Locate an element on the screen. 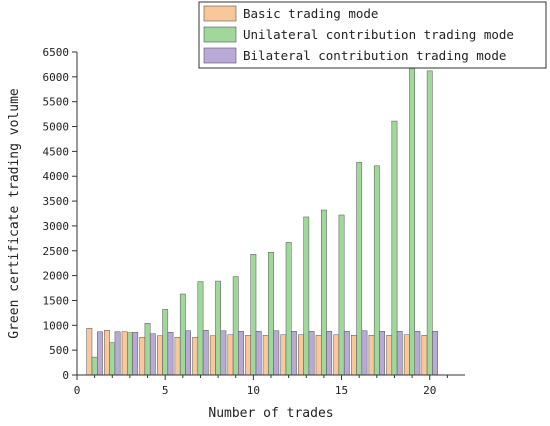 The height and width of the screenshot is (426, 550). y-tick-label: 1000 is located at coordinates (56, 325).